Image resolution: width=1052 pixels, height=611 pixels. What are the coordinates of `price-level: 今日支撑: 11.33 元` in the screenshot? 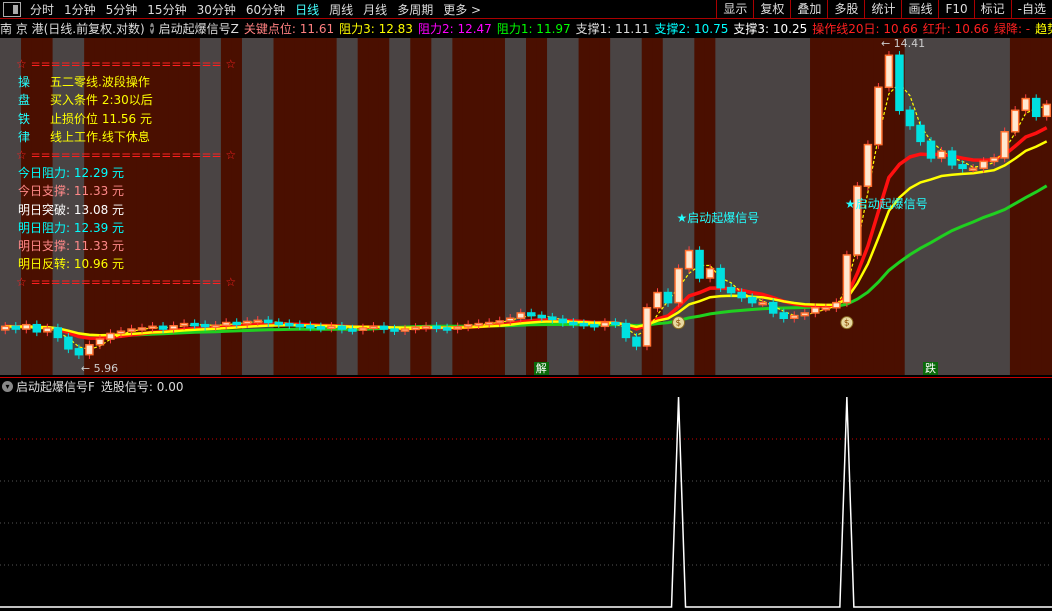 It's located at (71, 191).